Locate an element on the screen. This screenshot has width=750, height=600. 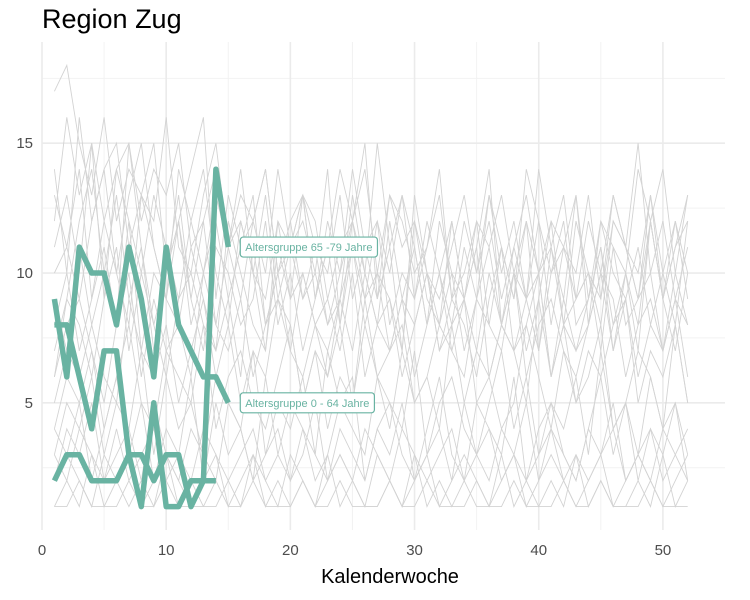
y-tick-label: 5 is located at coordinates (29, 403).